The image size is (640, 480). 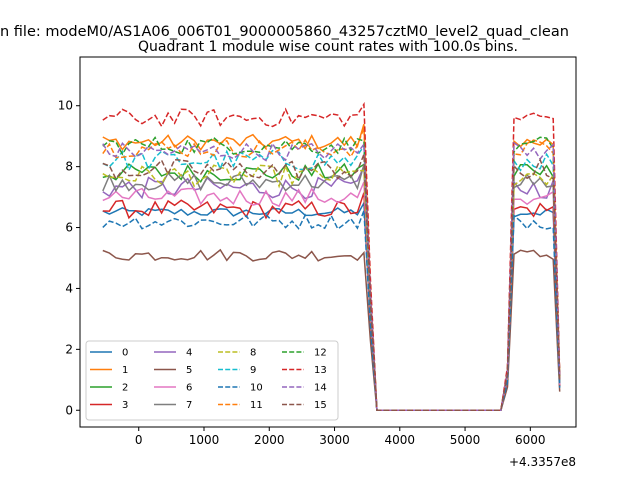 What do you see at coordinates (256, 405) in the screenshot?
I see `legend-label: 11` at bounding box center [256, 405].